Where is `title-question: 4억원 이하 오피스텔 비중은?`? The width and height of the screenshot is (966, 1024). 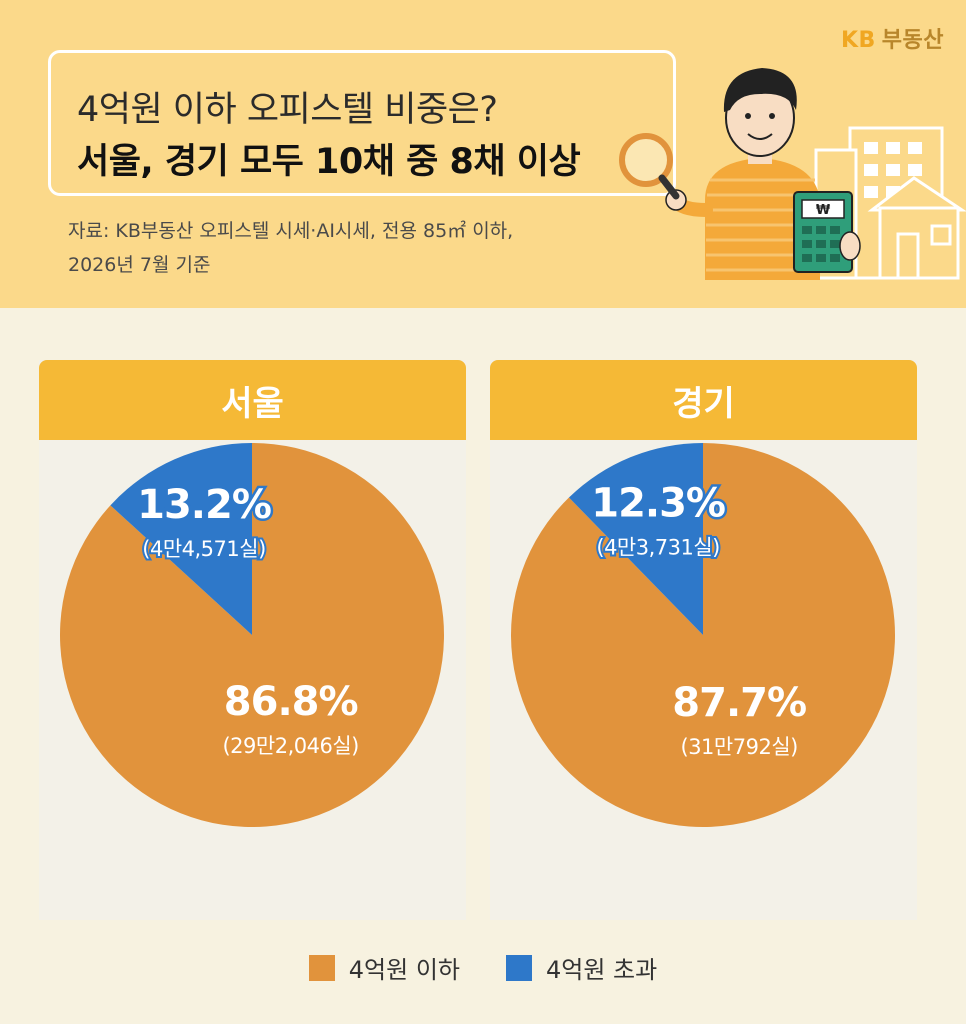 title-question: 4억원 이하 오피스텔 비중은? is located at coordinates (287, 110).